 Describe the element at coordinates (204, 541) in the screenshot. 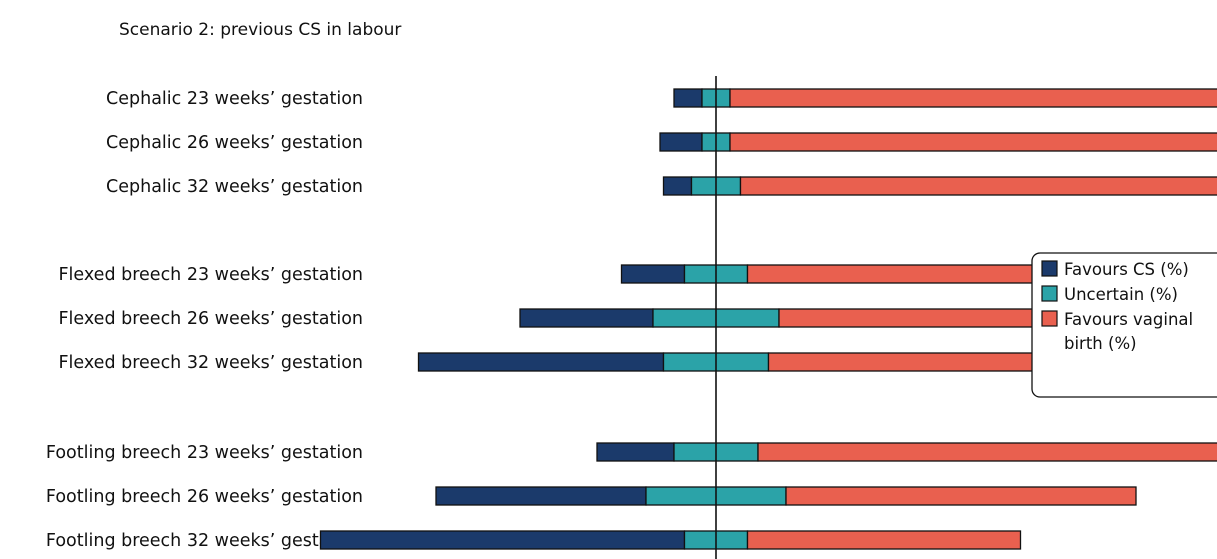

I see `category-label-9: Footling breech 32 weeks’ gestation` at that location.